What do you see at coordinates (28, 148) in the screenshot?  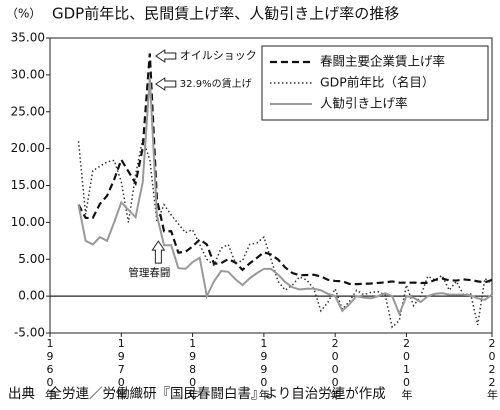 I see `y-tick-label: 20.00` at bounding box center [28, 148].